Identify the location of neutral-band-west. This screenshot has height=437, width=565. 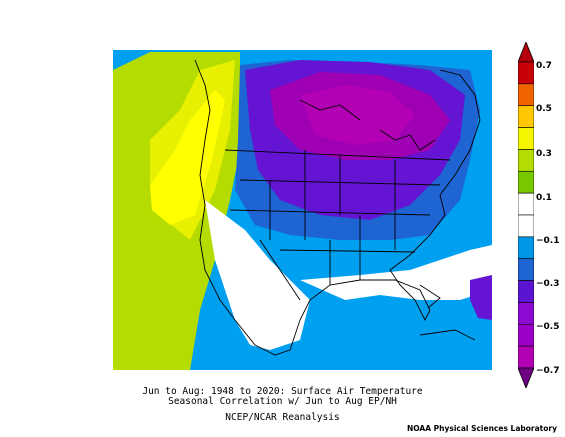
(257, 275).